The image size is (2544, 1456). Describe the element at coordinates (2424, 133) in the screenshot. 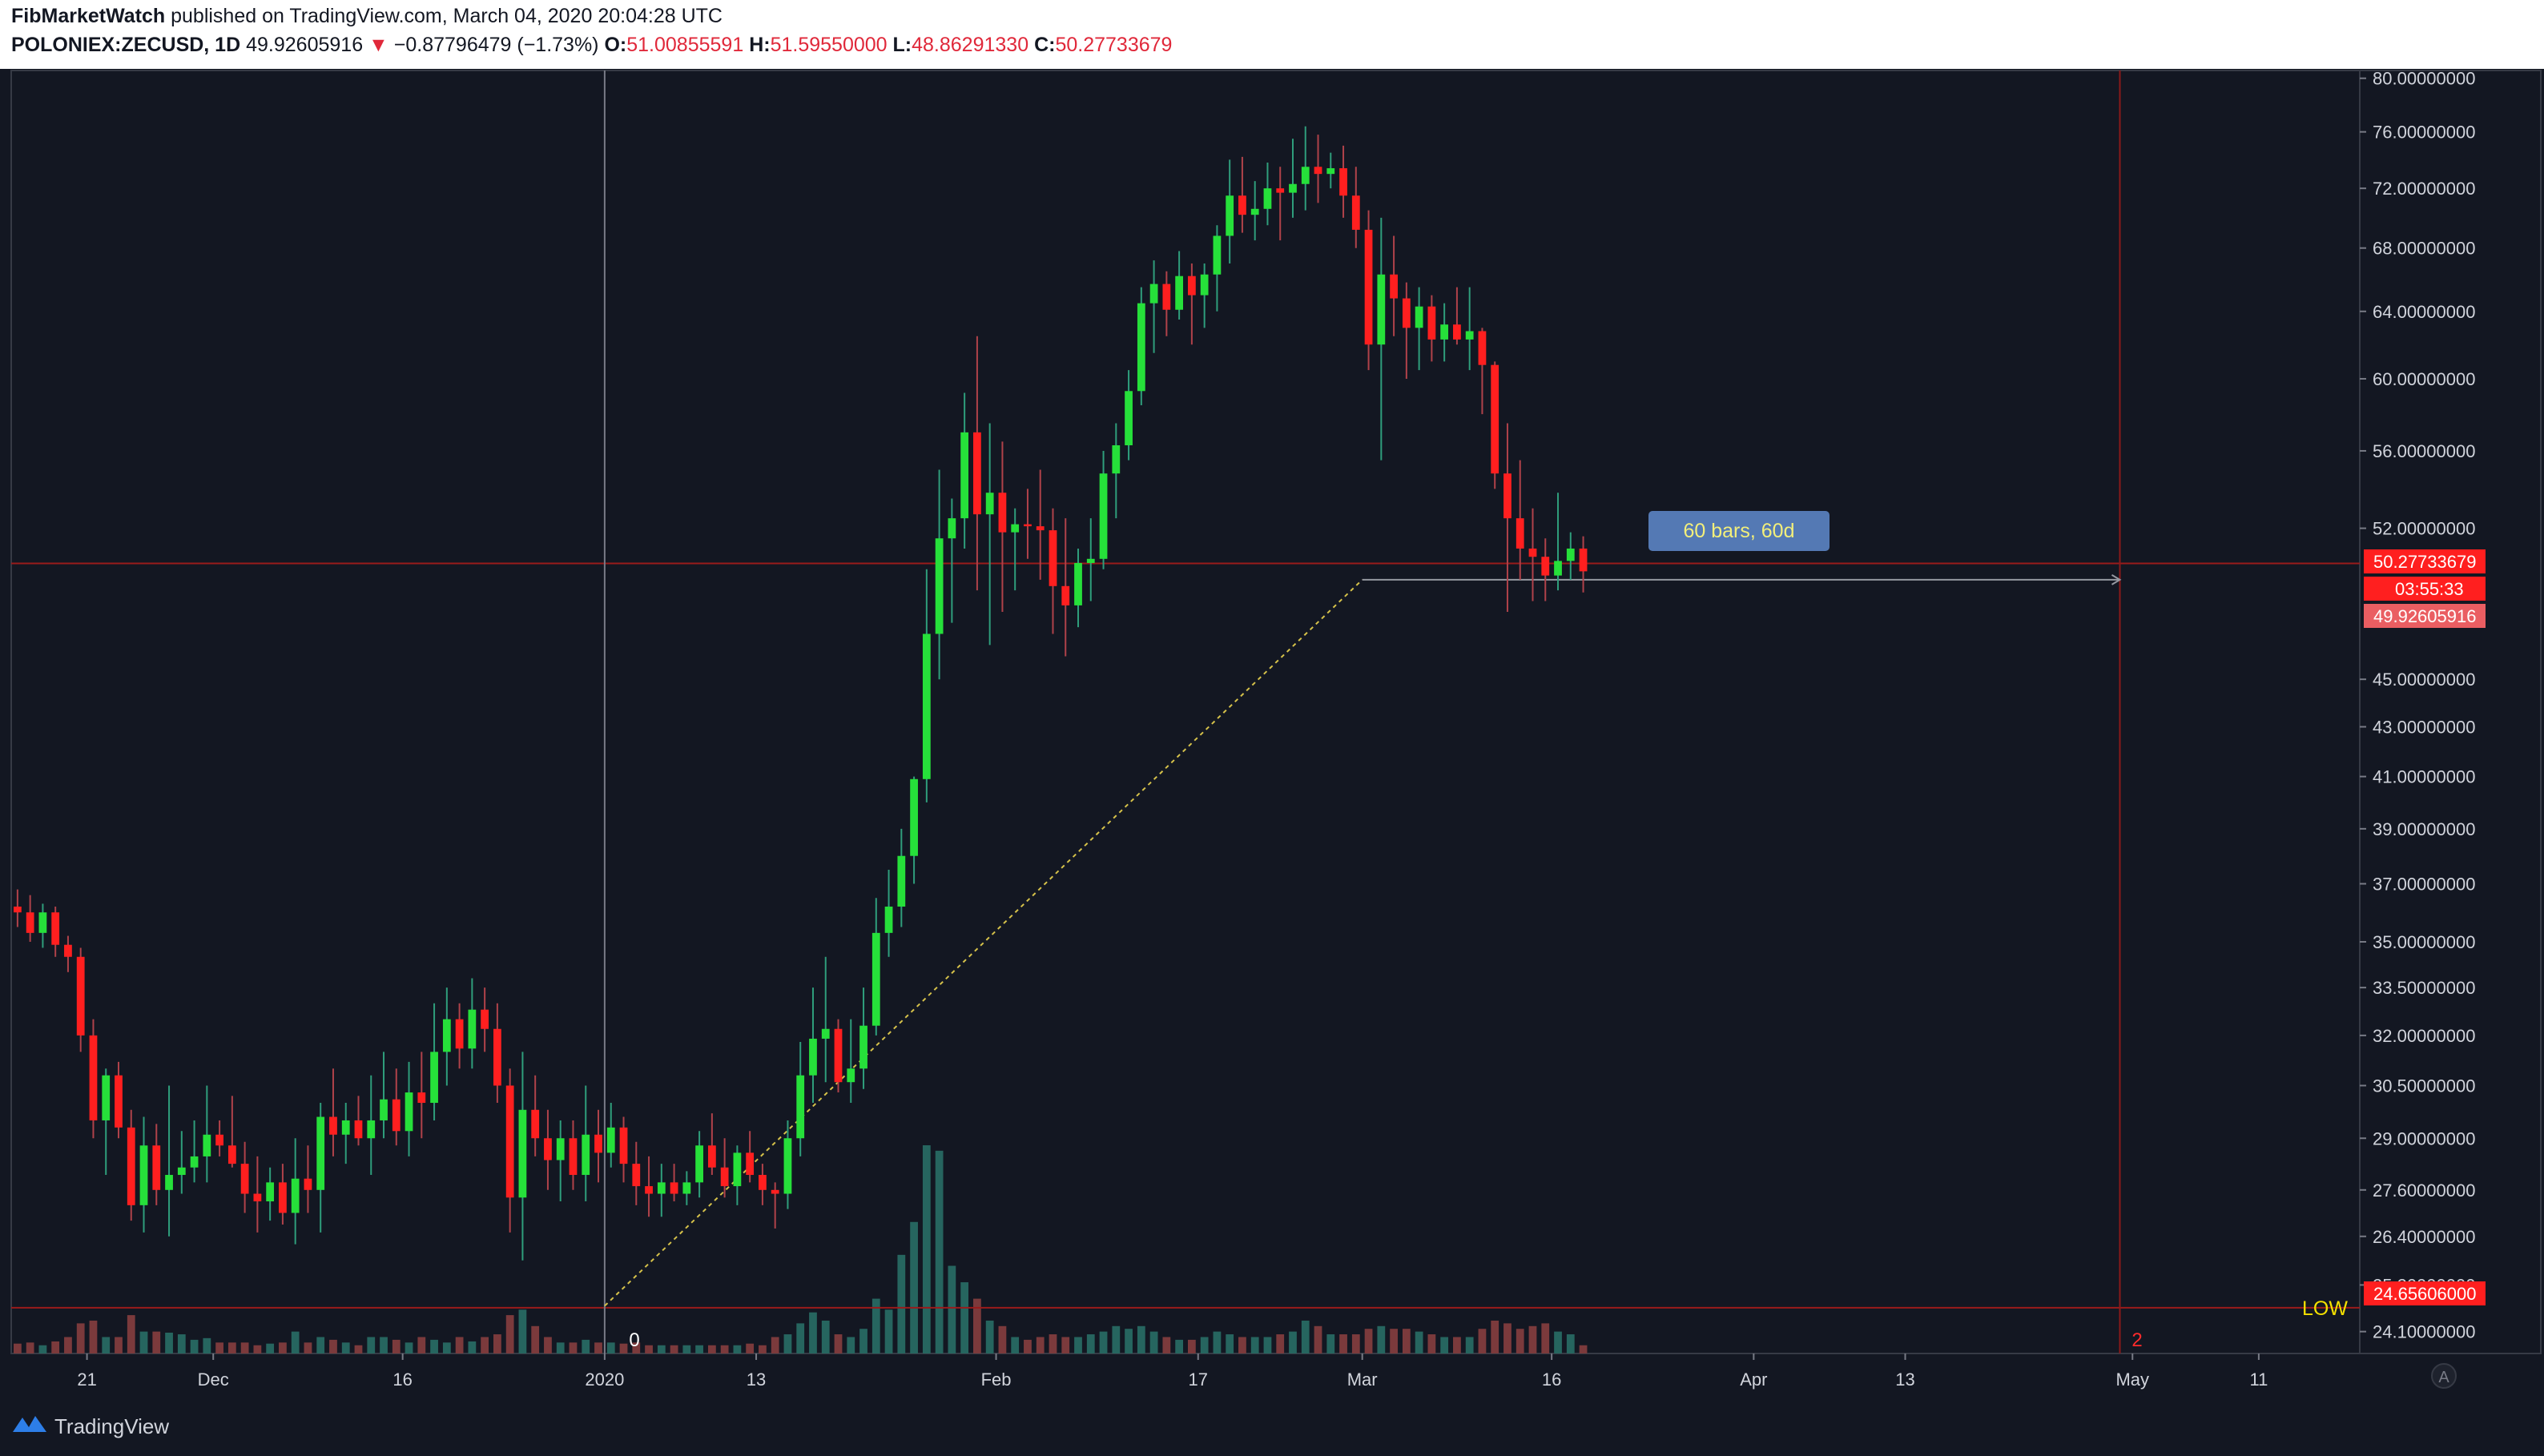

I see `y-tick-label: 76.00000000` at that location.